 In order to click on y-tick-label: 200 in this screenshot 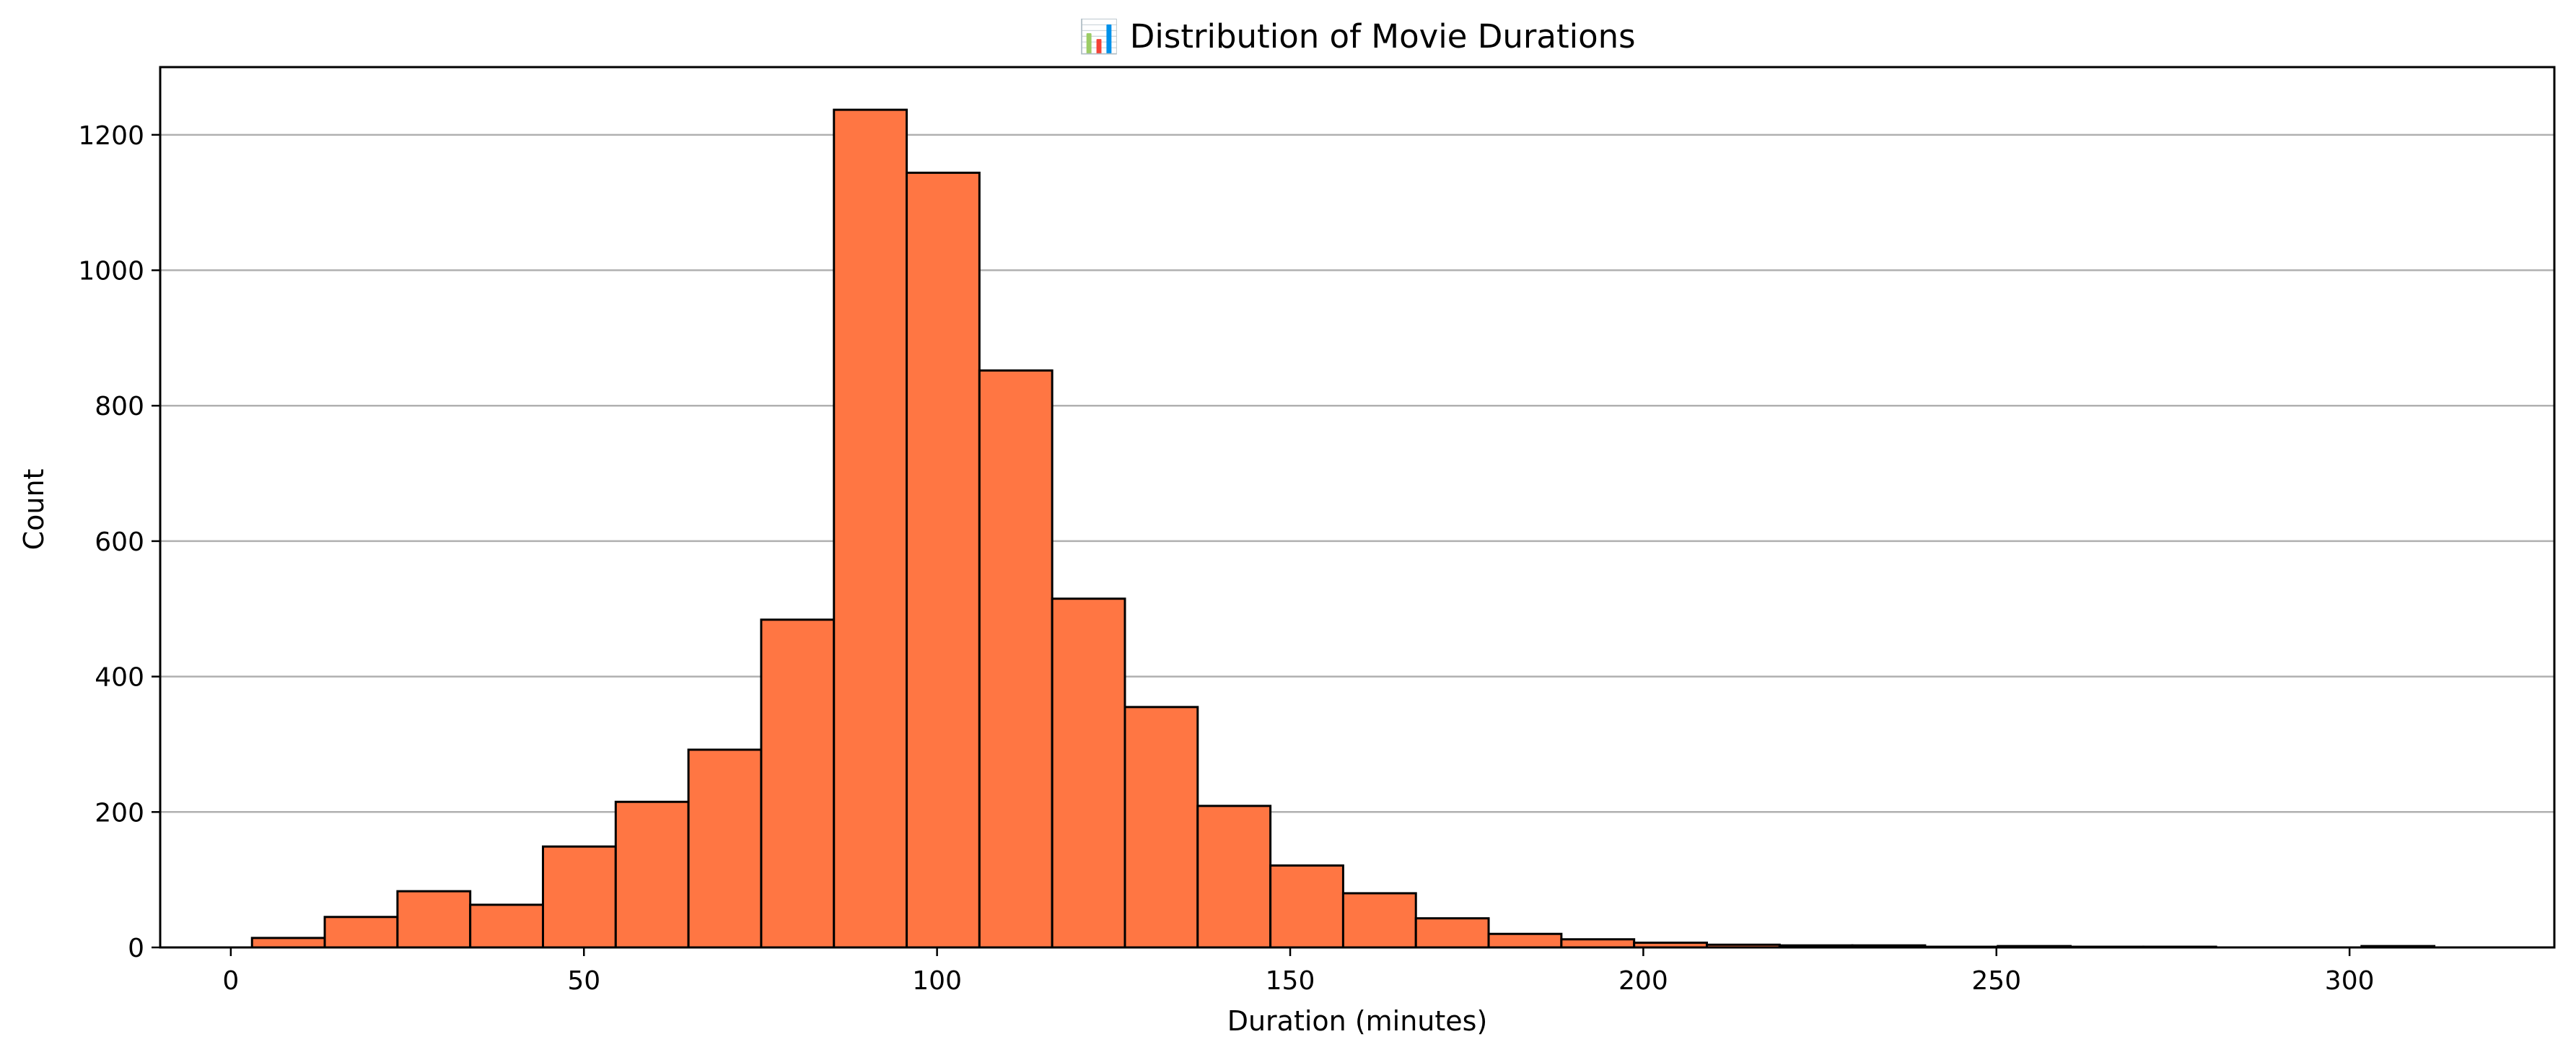, I will do `click(120, 813)`.